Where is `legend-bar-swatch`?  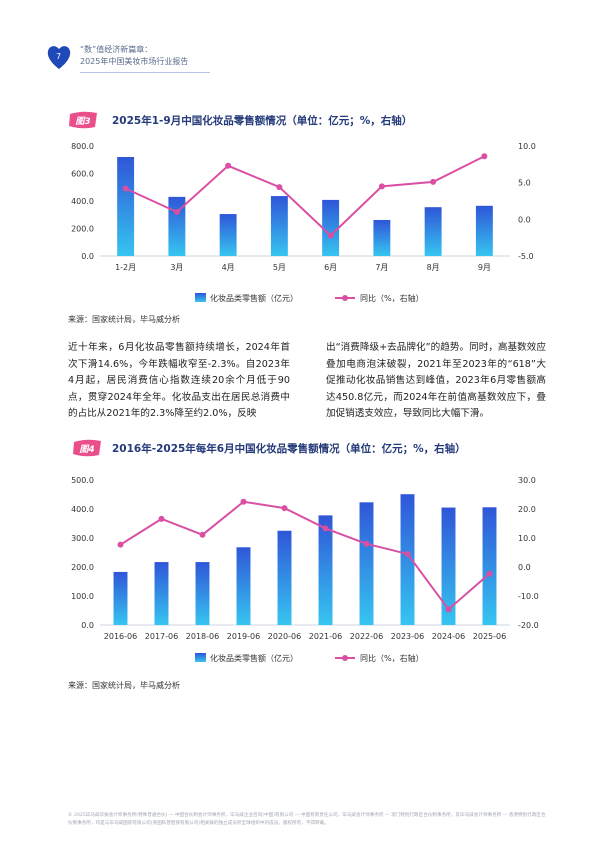 legend-bar-swatch is located at coordinates (200, 657).